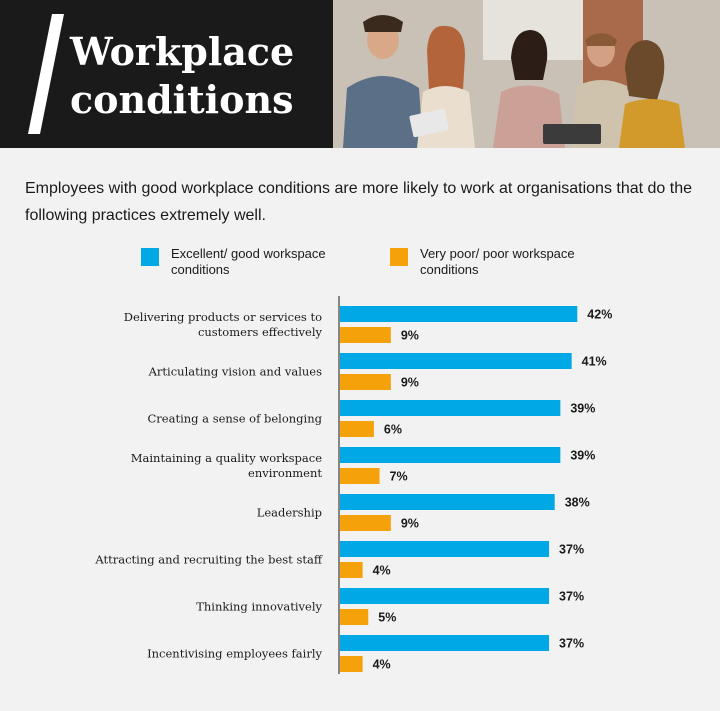  I want to click on page-title-line1: Workplace, so click(182, 51).